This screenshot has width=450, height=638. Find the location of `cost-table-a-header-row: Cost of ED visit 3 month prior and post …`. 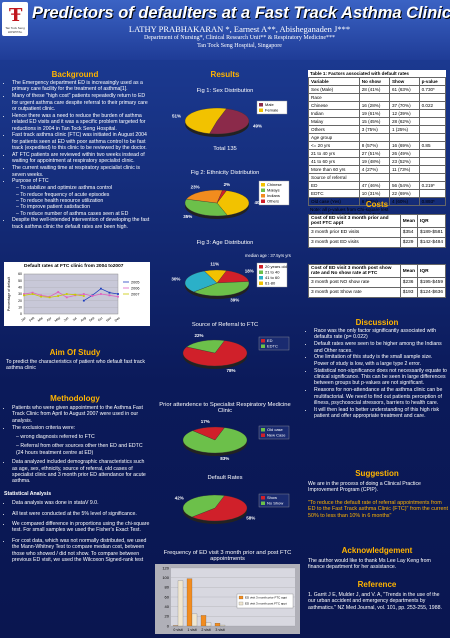

cost-table-a-header-row: Cost of ED visit 3 month prior and post … is located at coordinates (377, 221).